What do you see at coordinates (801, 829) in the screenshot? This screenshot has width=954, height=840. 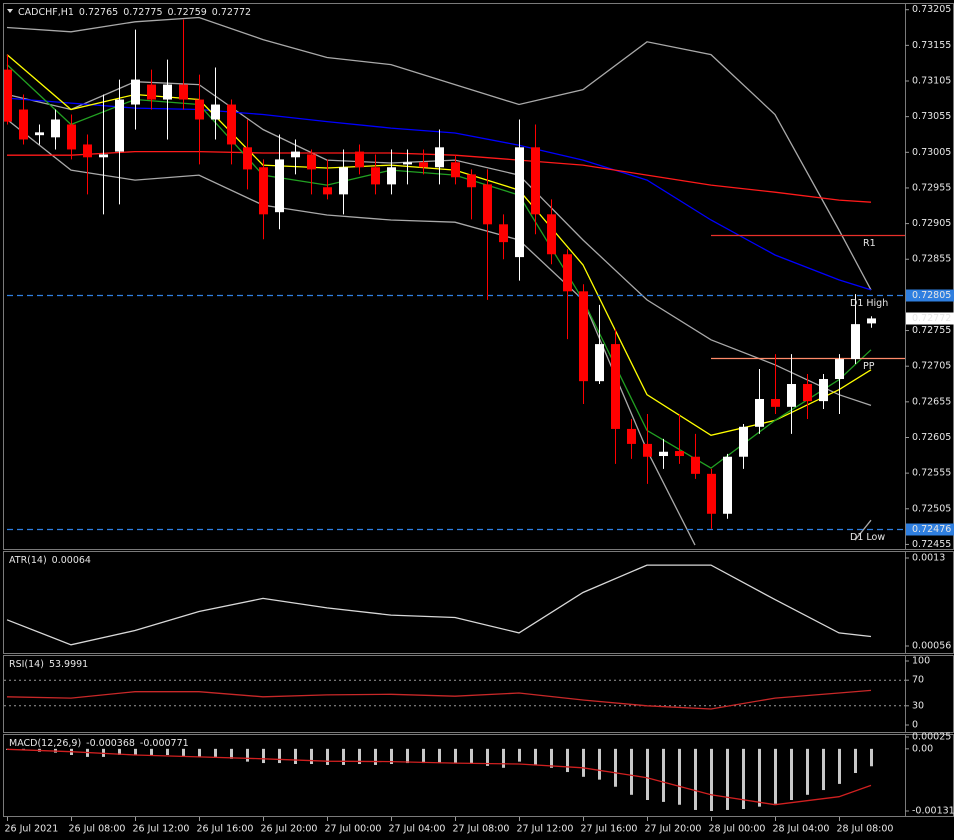 I see `x-tick-label: 28 Jul 04:00` at bounding box center [801, 829].